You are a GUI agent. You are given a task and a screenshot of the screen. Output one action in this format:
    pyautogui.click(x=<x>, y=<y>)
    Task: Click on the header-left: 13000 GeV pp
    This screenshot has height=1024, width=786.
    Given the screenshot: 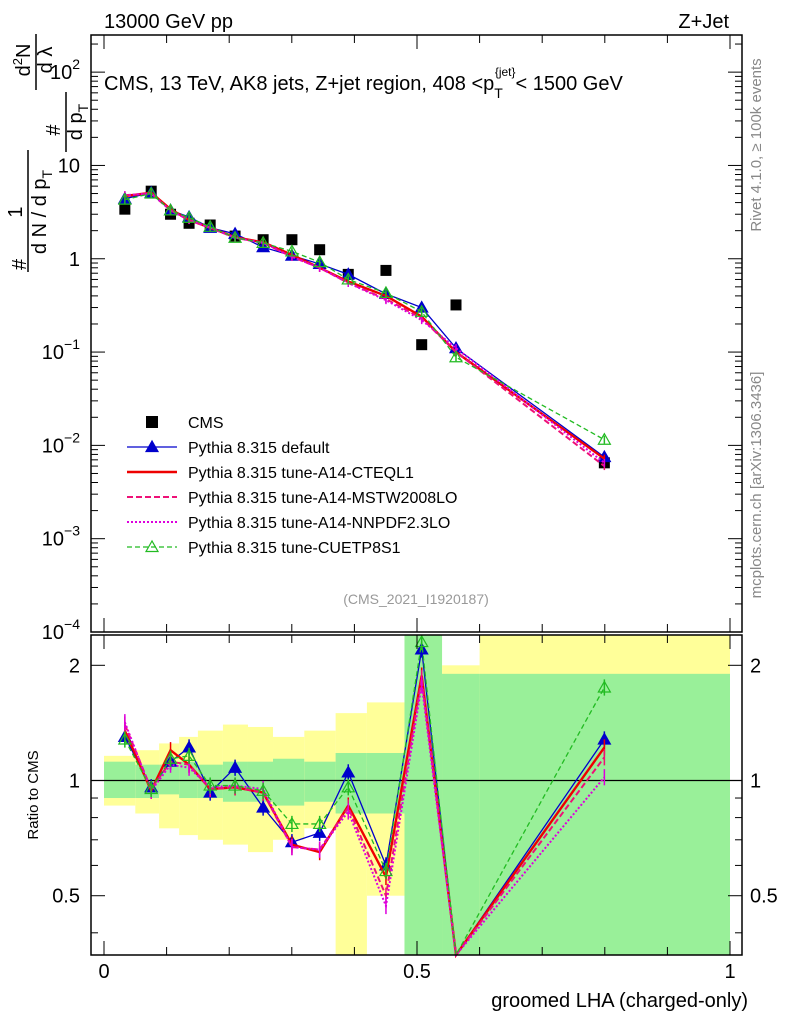 What is the action you would take?
    pyautogui.click(x=168, y=22)
    